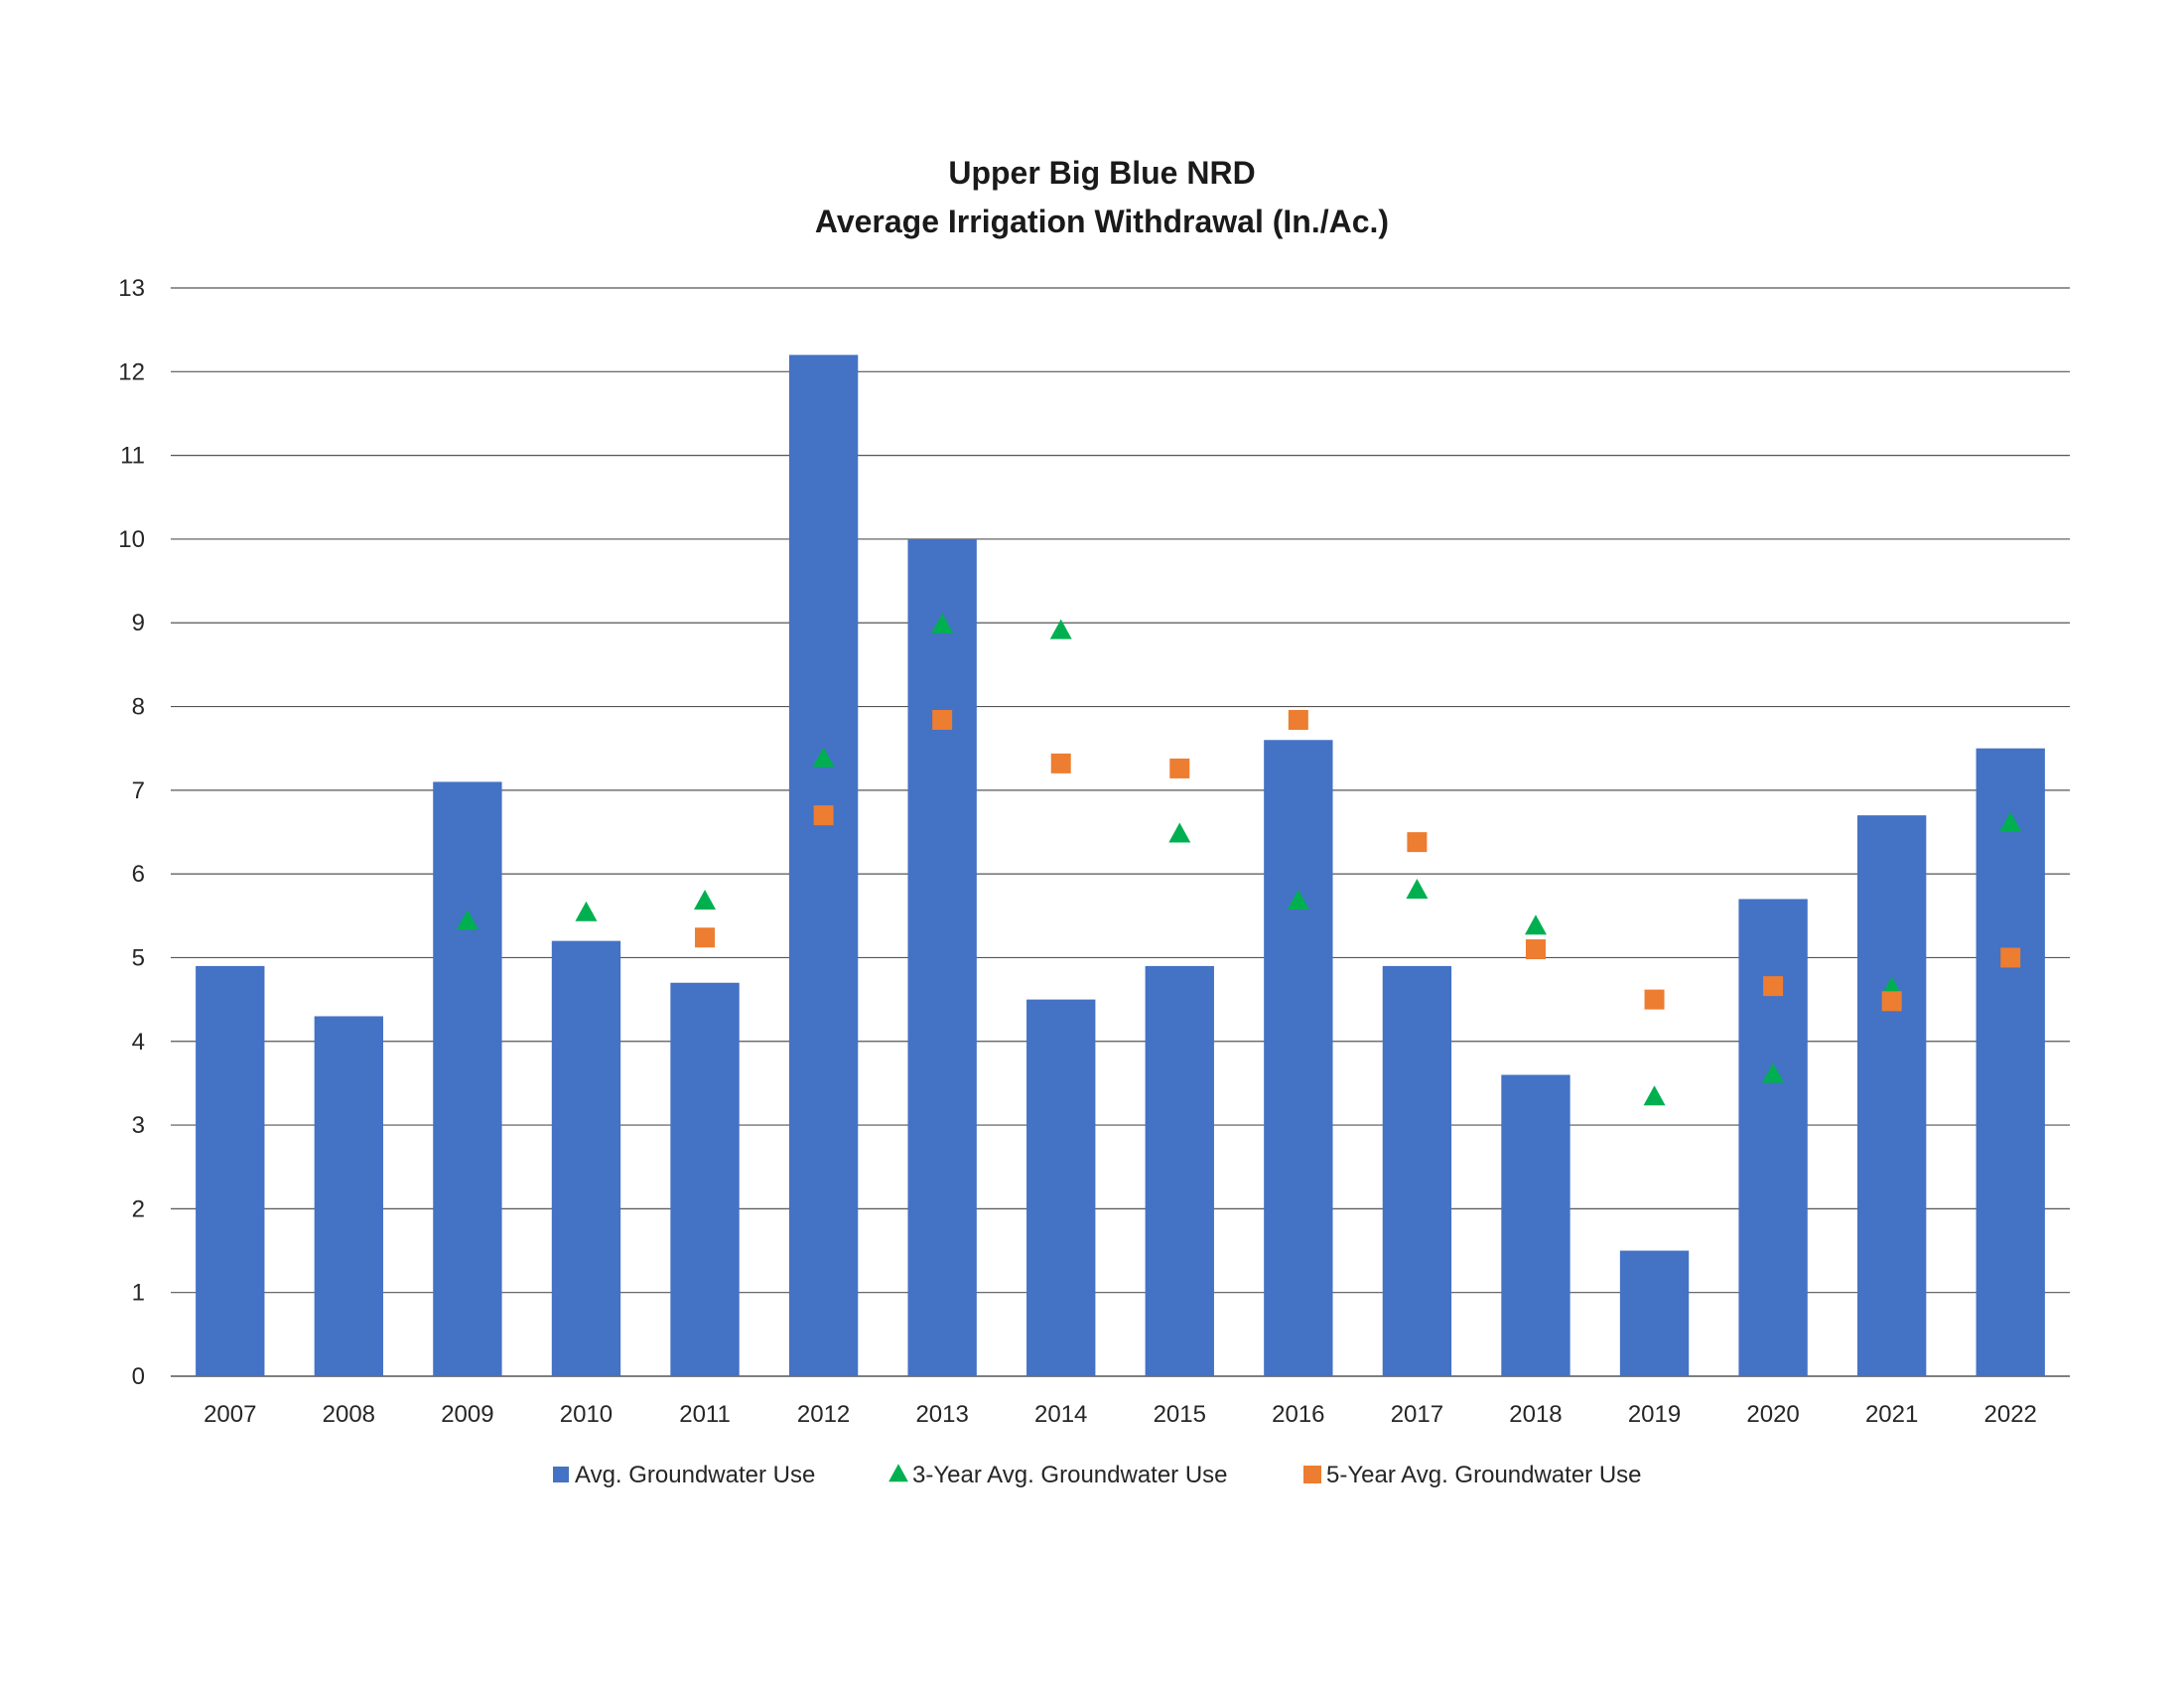  I want to click on point-three-year-avg-2011, so click(705, 899).